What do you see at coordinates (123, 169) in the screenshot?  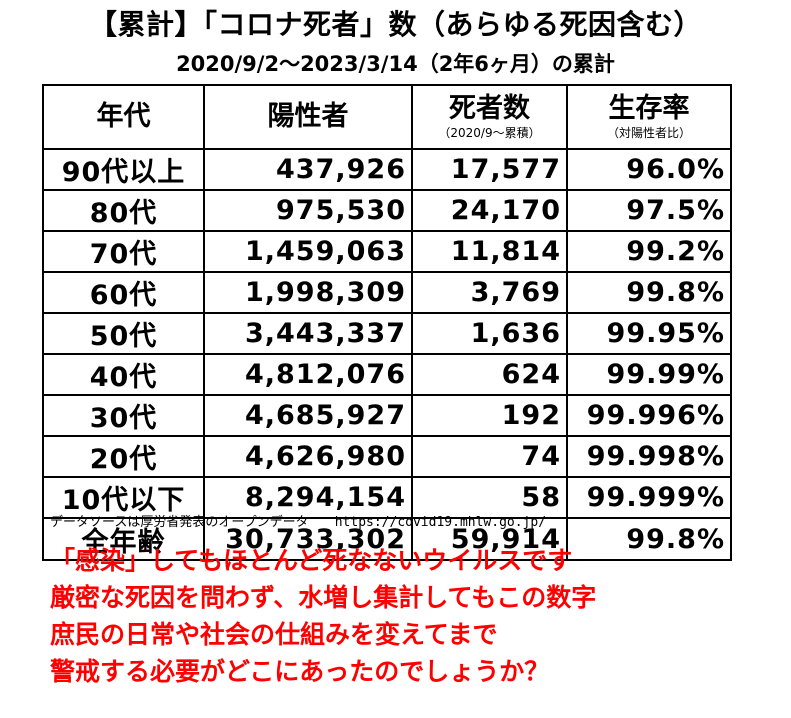 I see `cell-age: 90代以上` at bounding box center [123, 169].